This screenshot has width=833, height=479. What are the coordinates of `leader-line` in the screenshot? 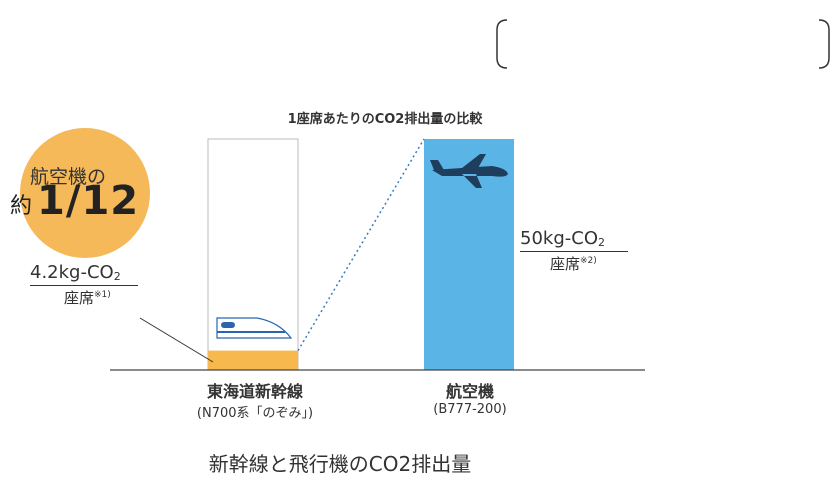 It's located at (176, 340).